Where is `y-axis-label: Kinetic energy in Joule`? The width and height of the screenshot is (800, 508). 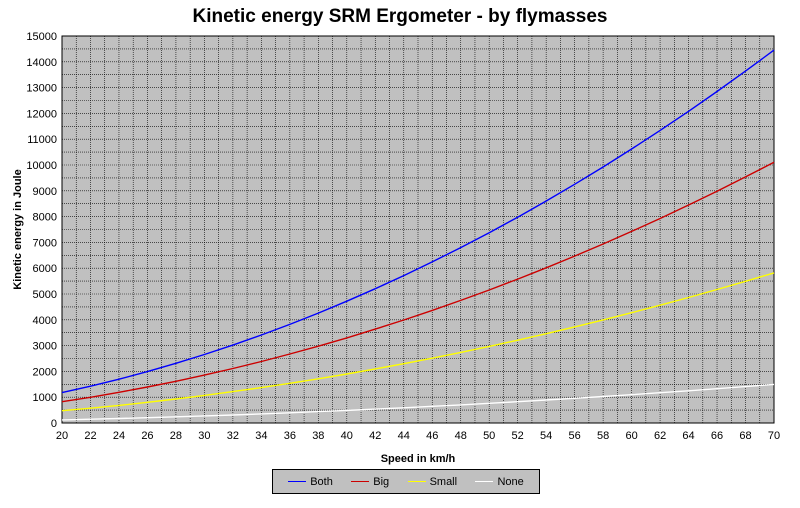 y-axis-label: Kinetic energy in Joule is located at coordinates (18, 229).